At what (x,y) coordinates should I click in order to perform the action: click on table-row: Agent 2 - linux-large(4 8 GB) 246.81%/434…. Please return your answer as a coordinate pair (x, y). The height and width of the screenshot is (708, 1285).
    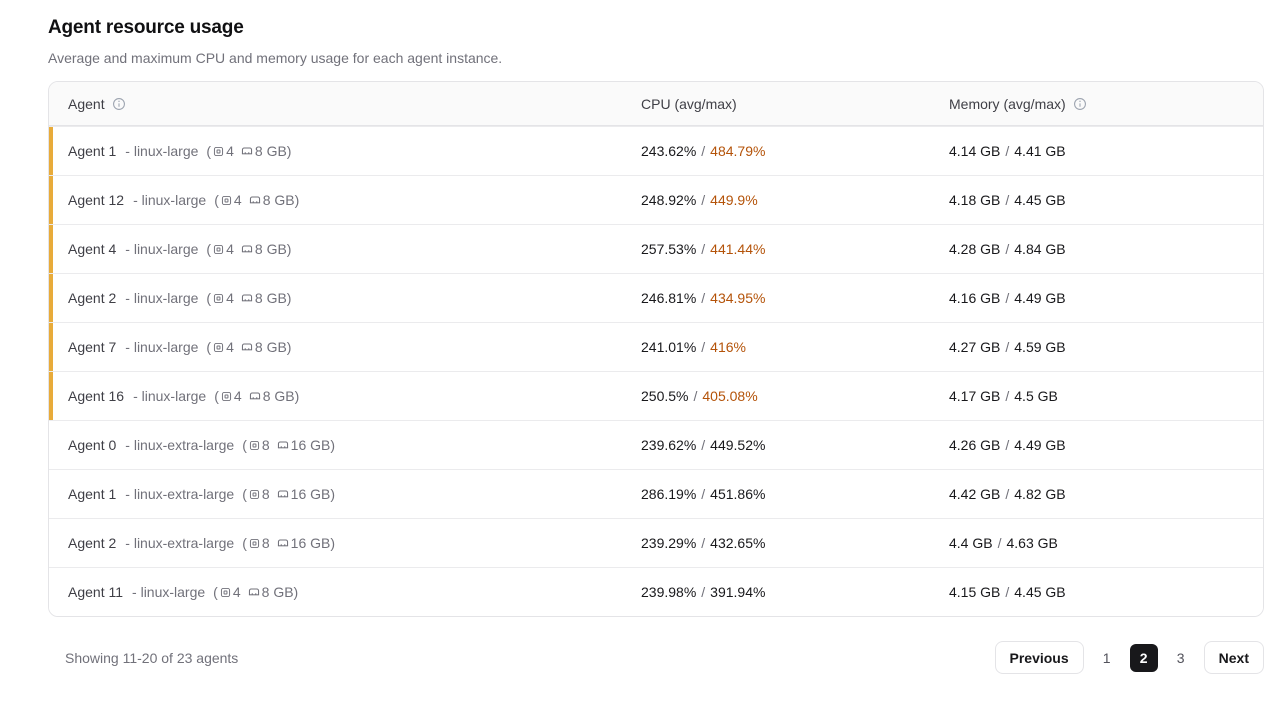
    Looking at the image, I should click on (656, 297).